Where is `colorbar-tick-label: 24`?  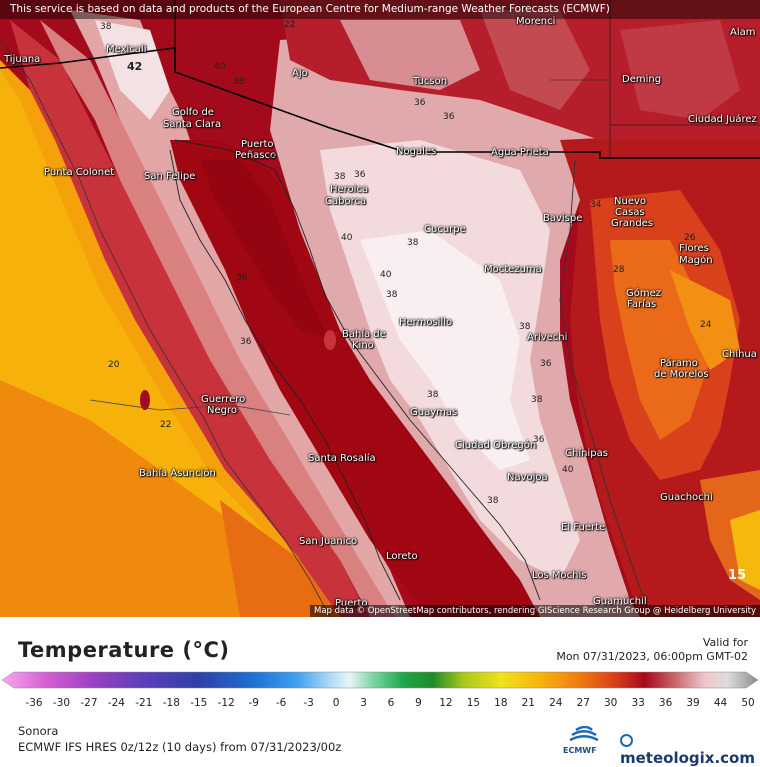 colorbar-tick-label: 24 is located at coordinates (556, 703).